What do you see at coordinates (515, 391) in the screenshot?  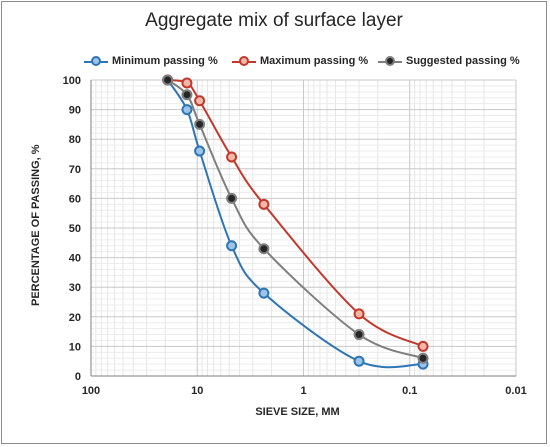 I see `x-tick-label: 0.01` at bounding box center [515, 391].